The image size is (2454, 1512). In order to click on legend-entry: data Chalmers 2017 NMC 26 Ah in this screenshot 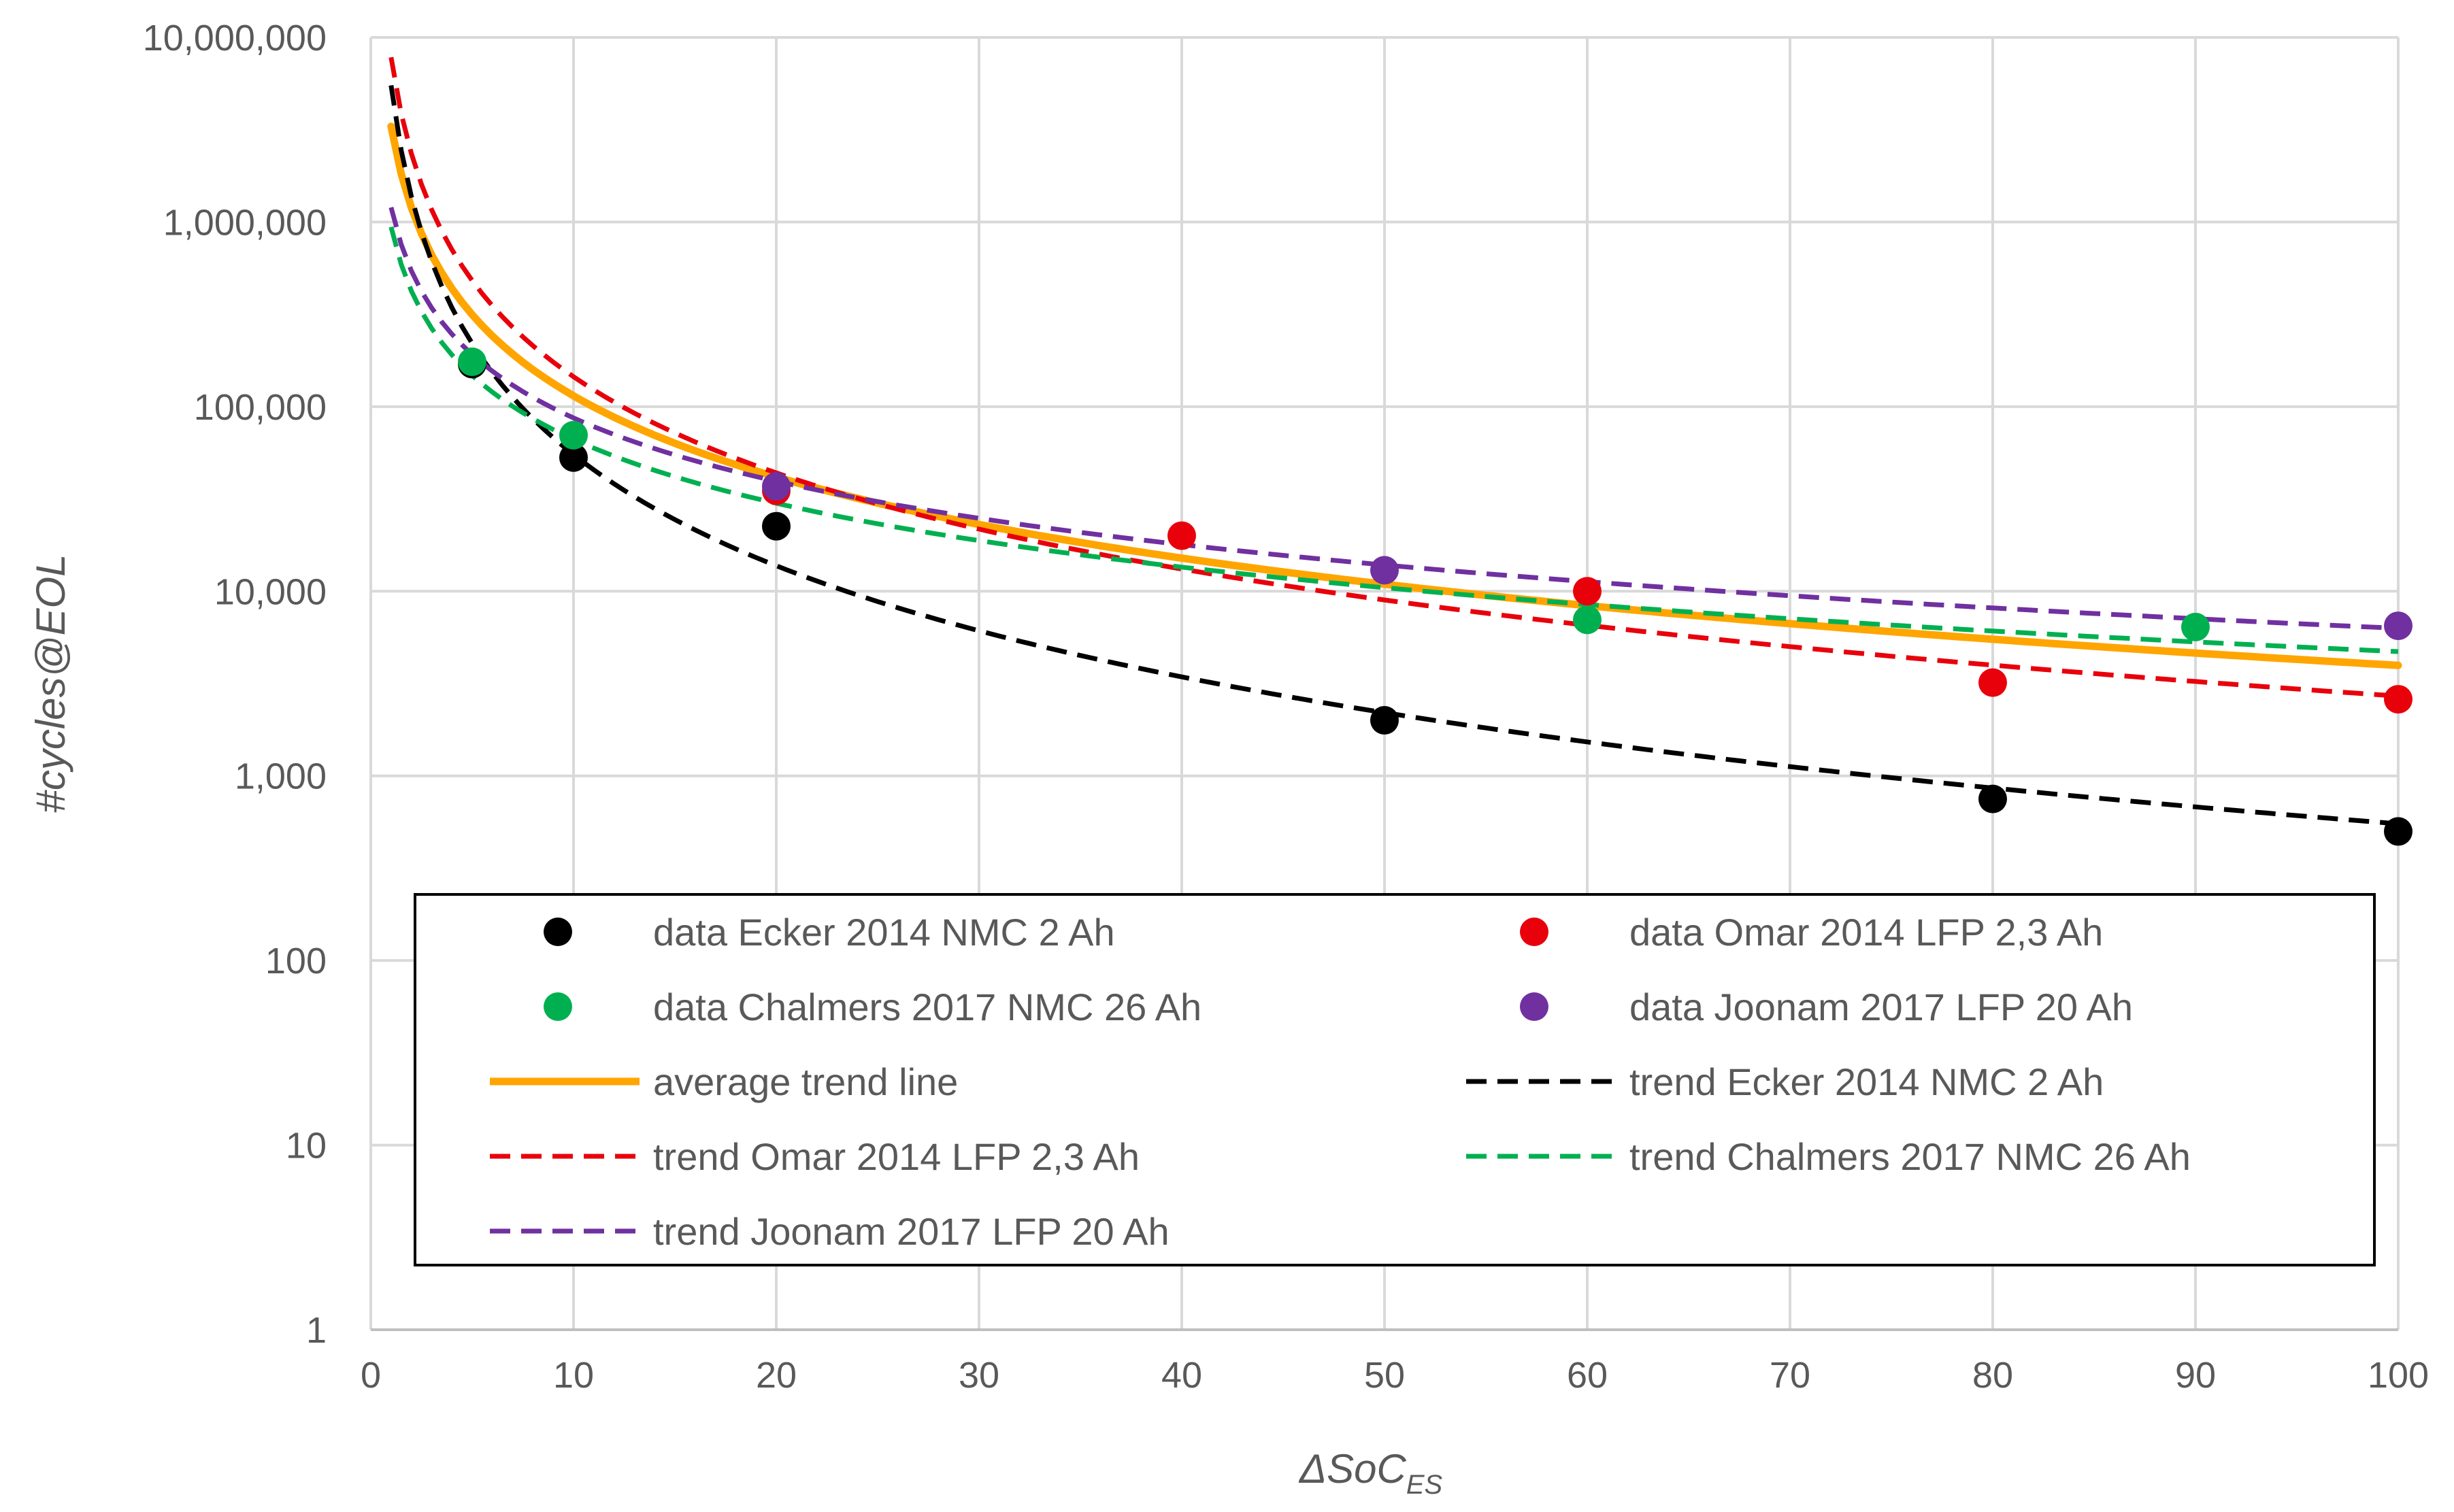, I will do `click(872, 1007)`.